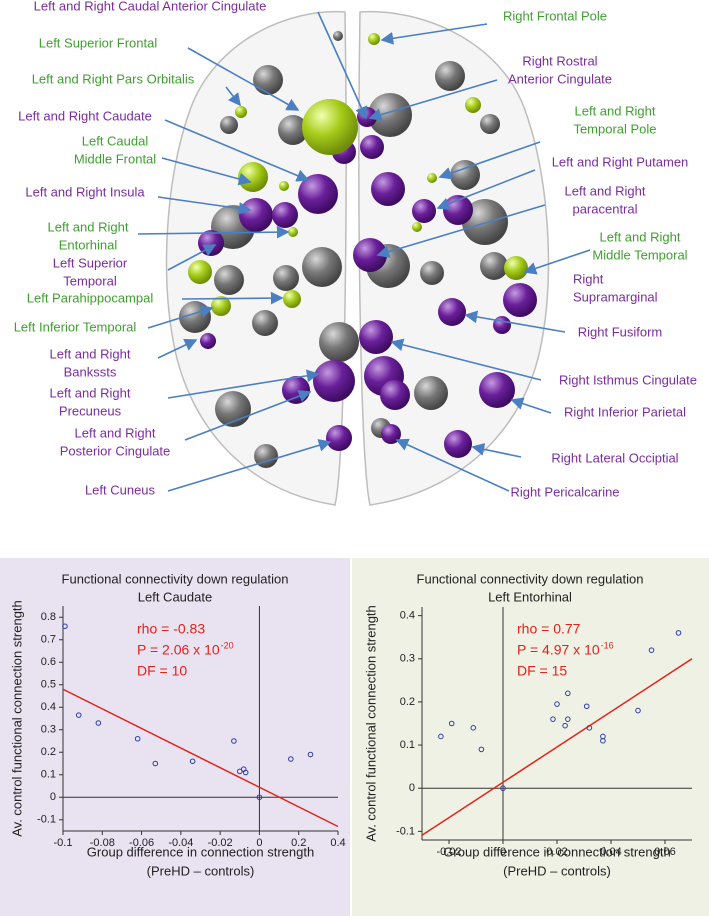 This screenshot has height=916, width=709. Describe the element at coordinates (115, 140) in the screenshot. I see `region-label: Left Caudal` at that location.